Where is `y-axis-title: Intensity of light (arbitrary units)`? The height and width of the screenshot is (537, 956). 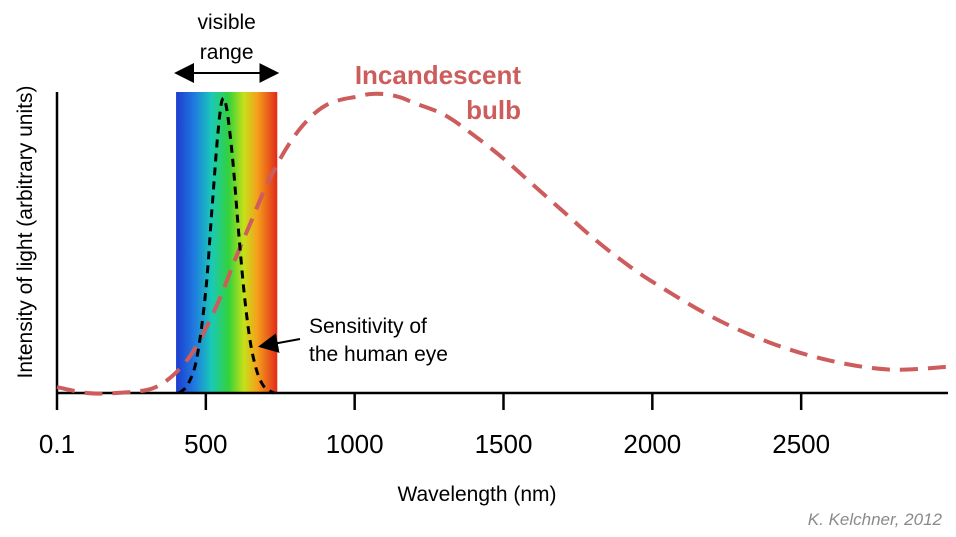
y-axis-title: Intensity of light (arbitrary units) is located at coordinates (25, 232).